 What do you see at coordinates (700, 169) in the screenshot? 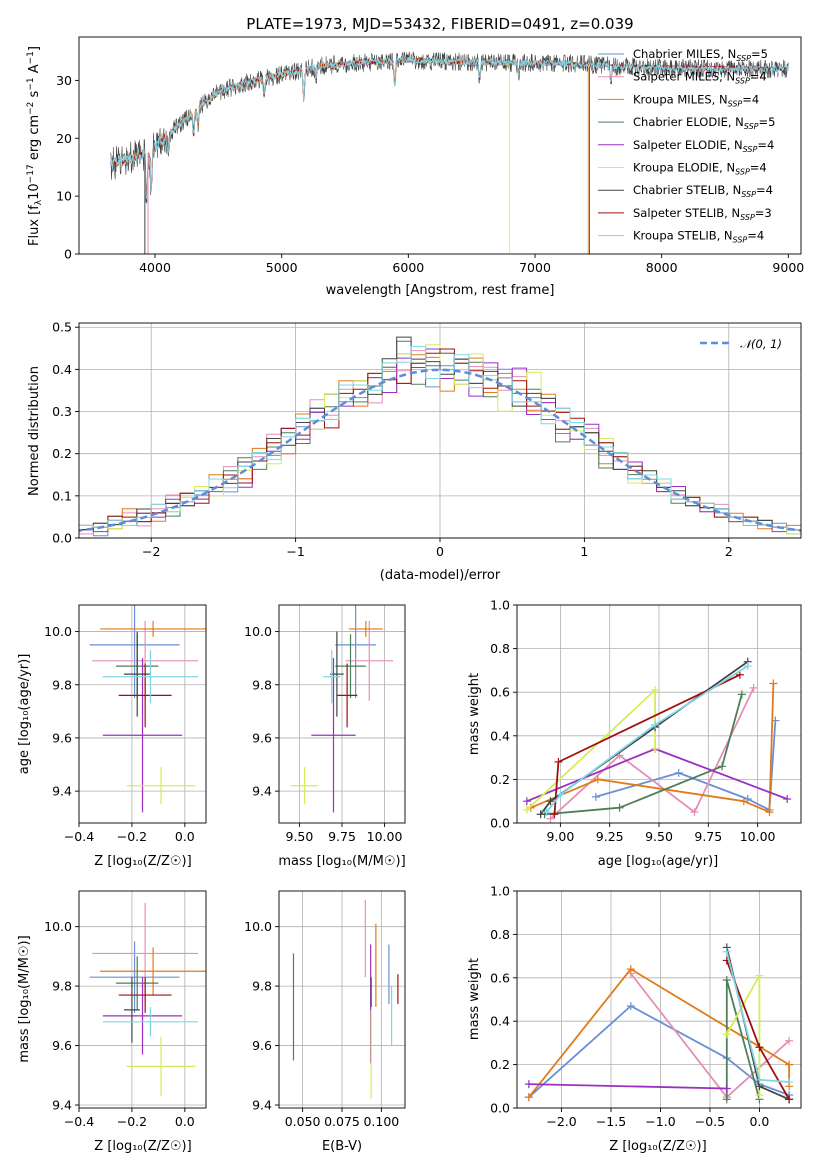
I see `legend-label: Kroupa ELODIE, NSSP=4` at bounding box center [700, 169].